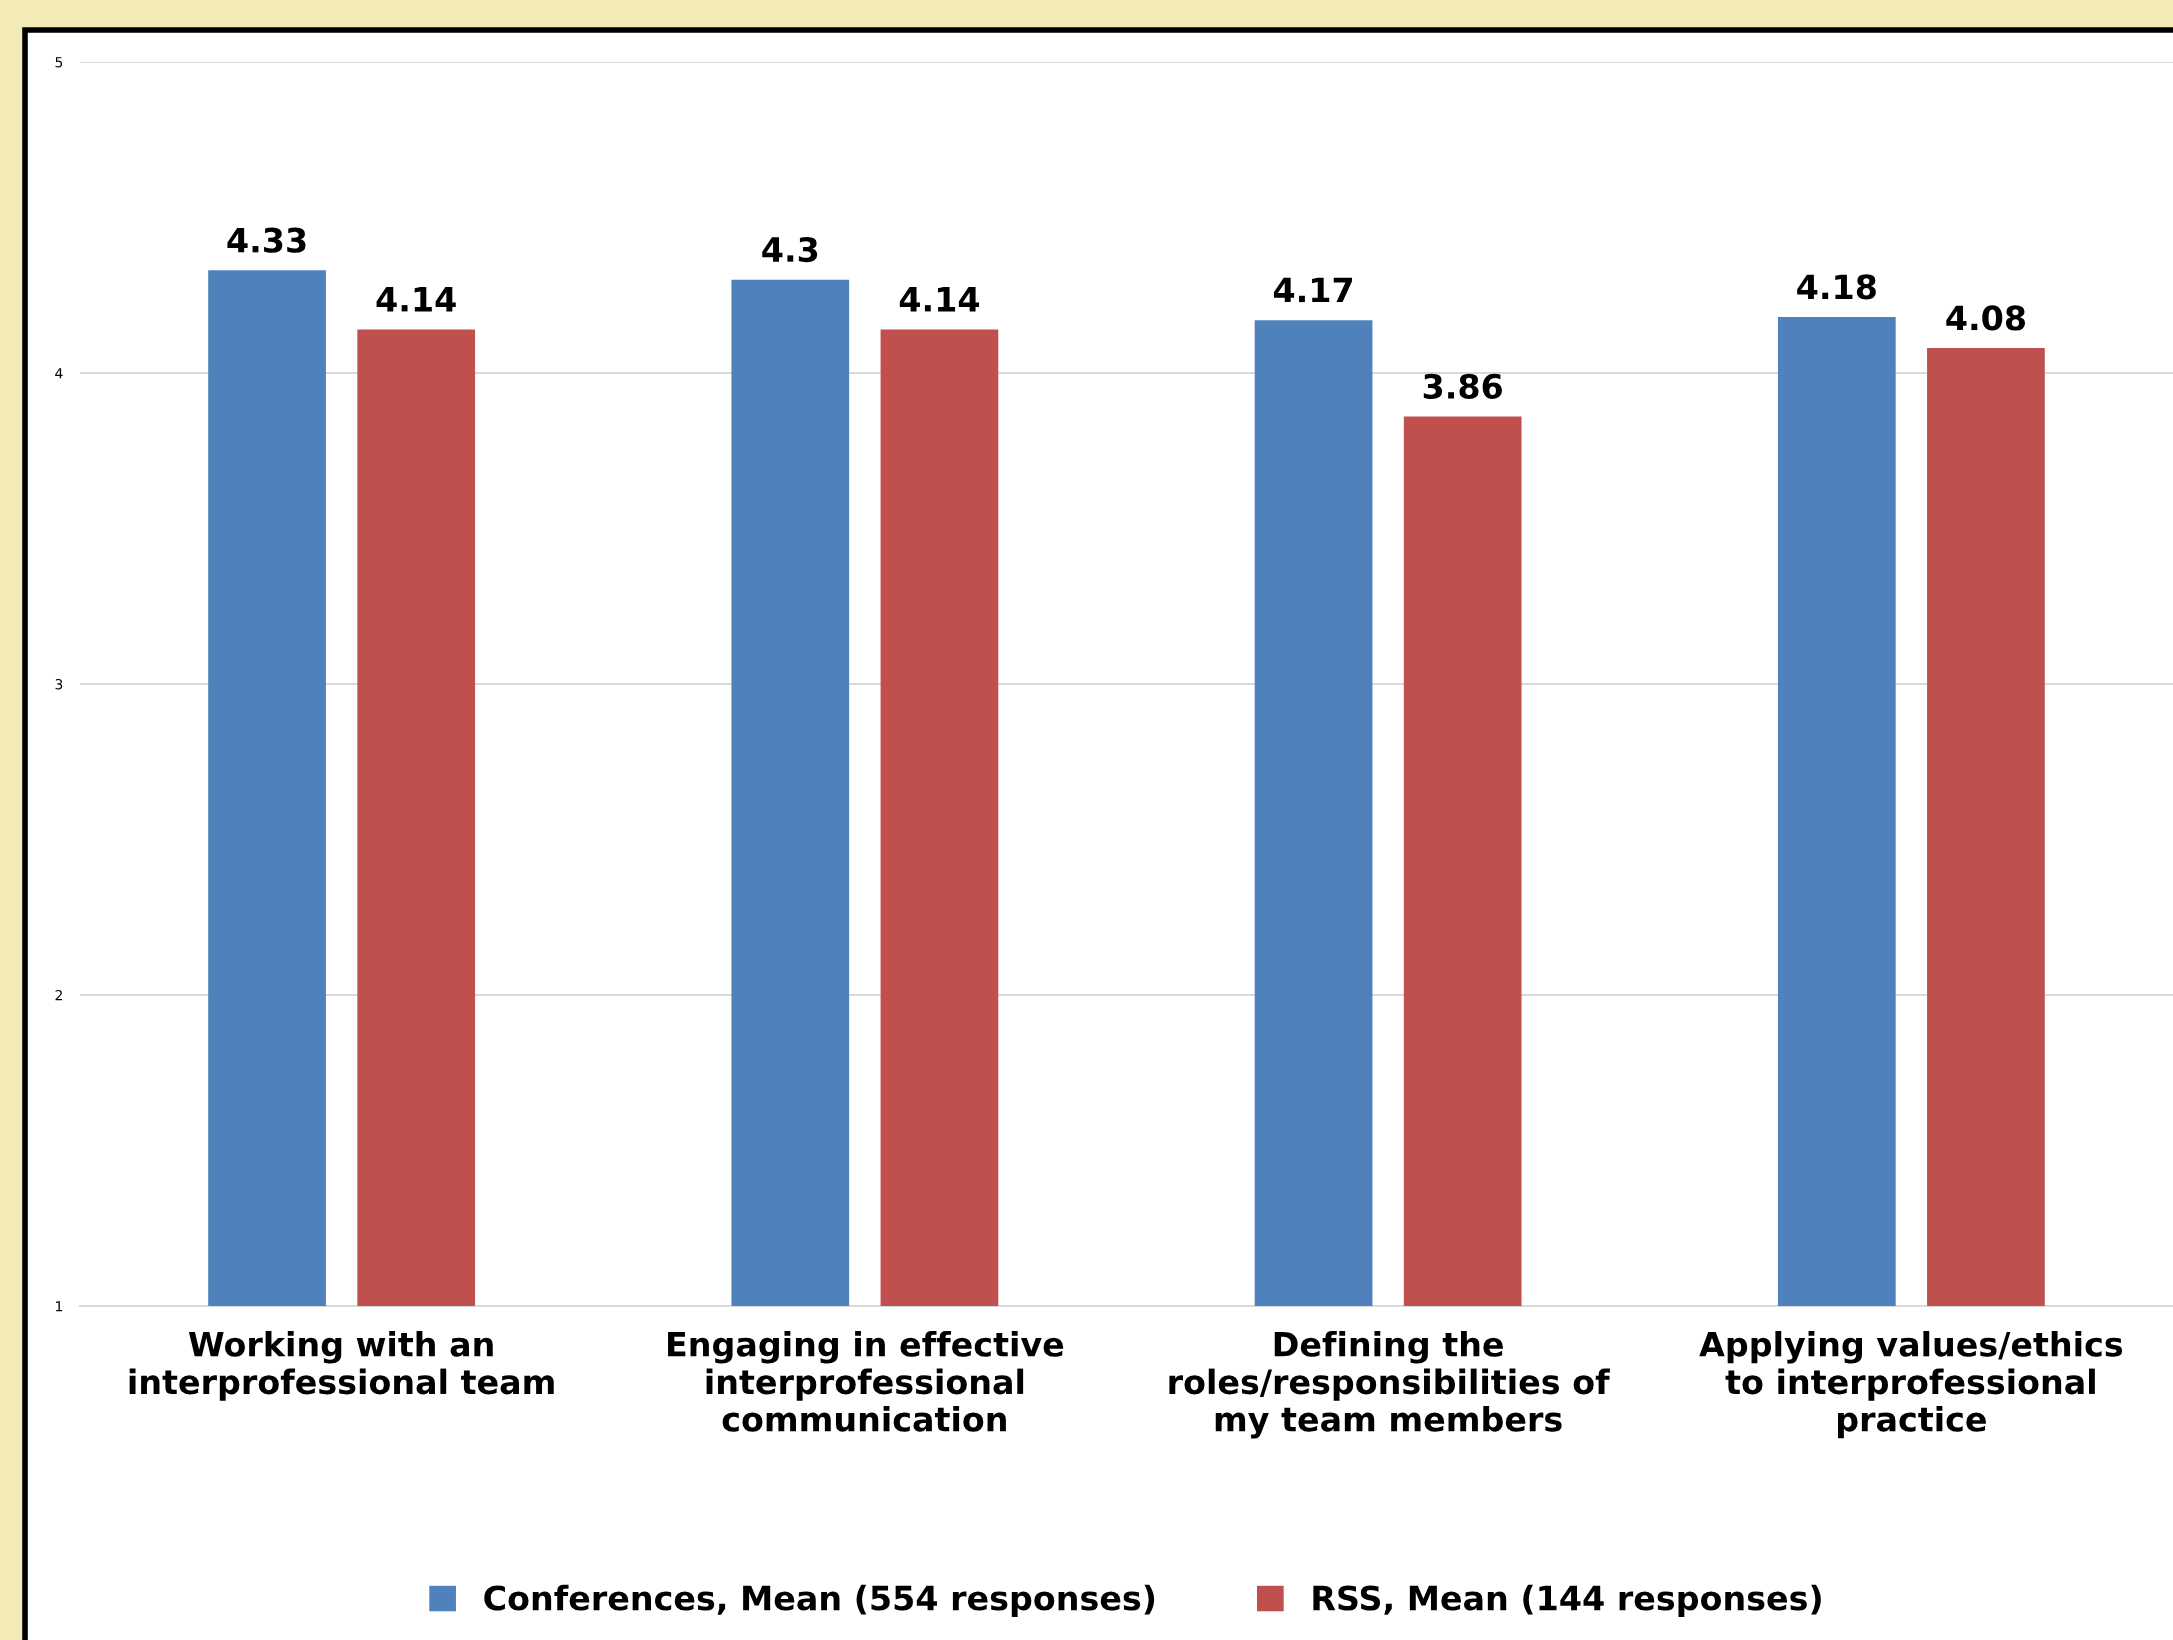  Describe the element at coordinates (58, 995) in the screenshot. I see `y-tick-label: 2` at that location.